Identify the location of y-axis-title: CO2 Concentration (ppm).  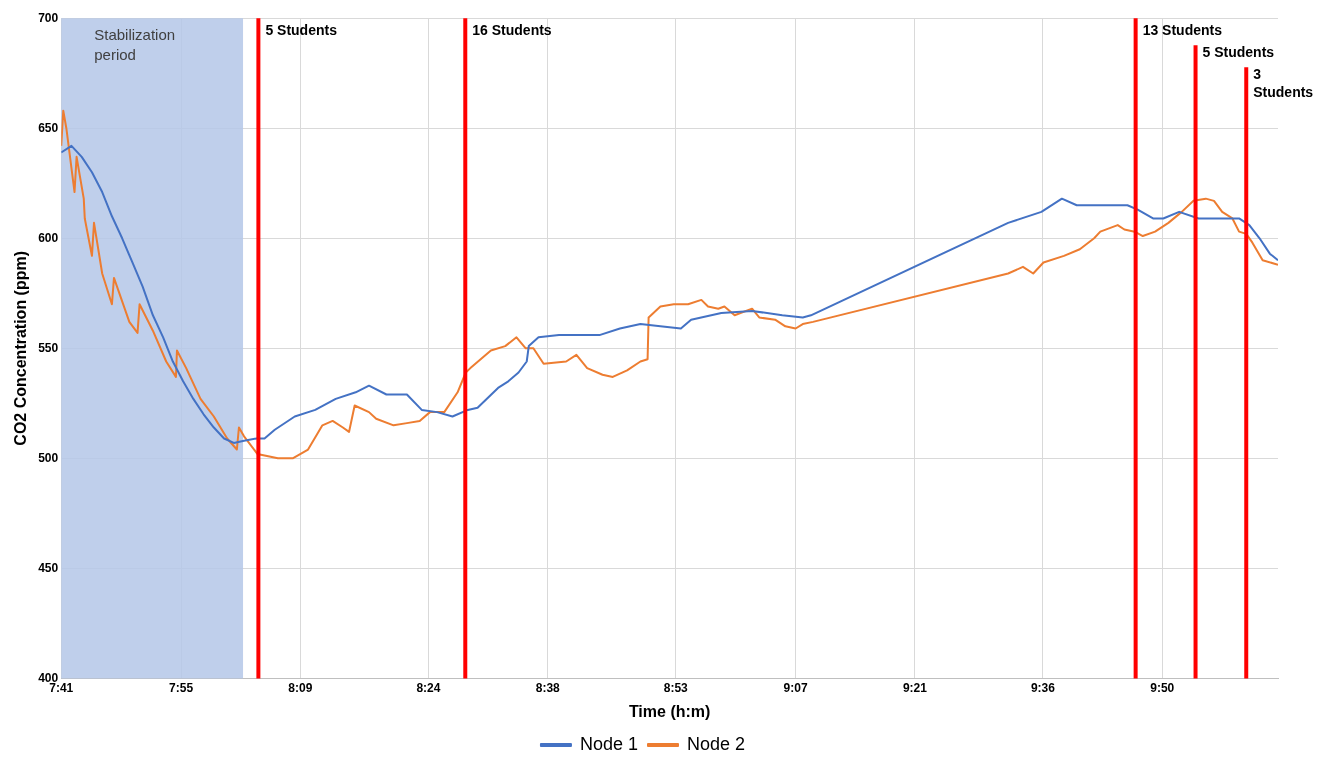
(21, 348).